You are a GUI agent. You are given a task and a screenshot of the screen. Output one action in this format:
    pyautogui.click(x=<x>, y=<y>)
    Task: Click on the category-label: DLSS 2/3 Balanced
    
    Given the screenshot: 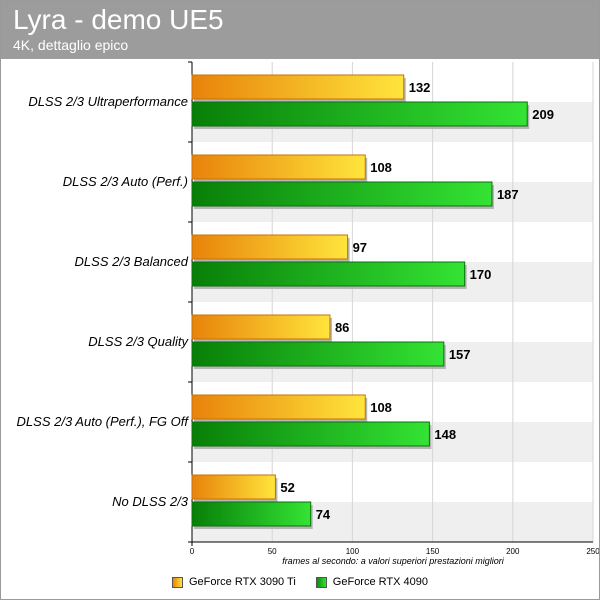 What is the action you would take?
    pyautogui.click(x=132, y=261)
    